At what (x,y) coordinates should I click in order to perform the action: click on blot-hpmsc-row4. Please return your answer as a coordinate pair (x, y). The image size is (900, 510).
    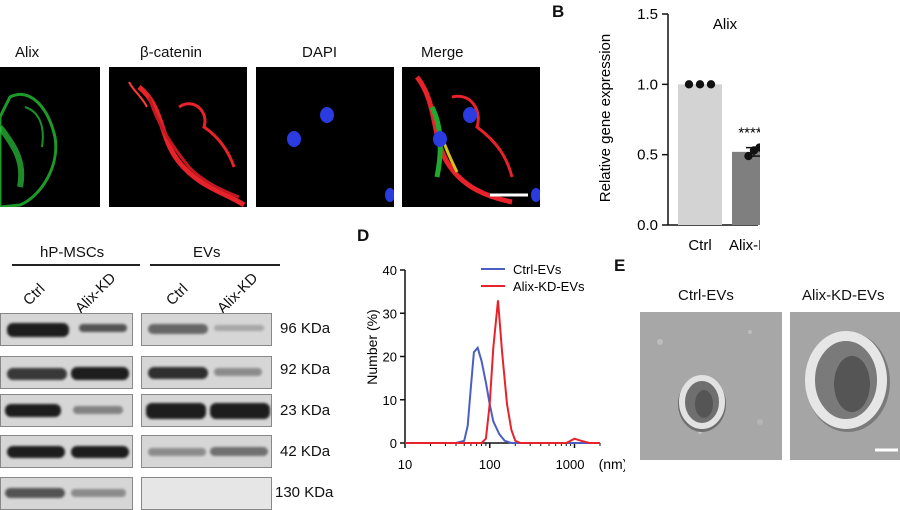
    Looking at the image, I should click on (66, 451).